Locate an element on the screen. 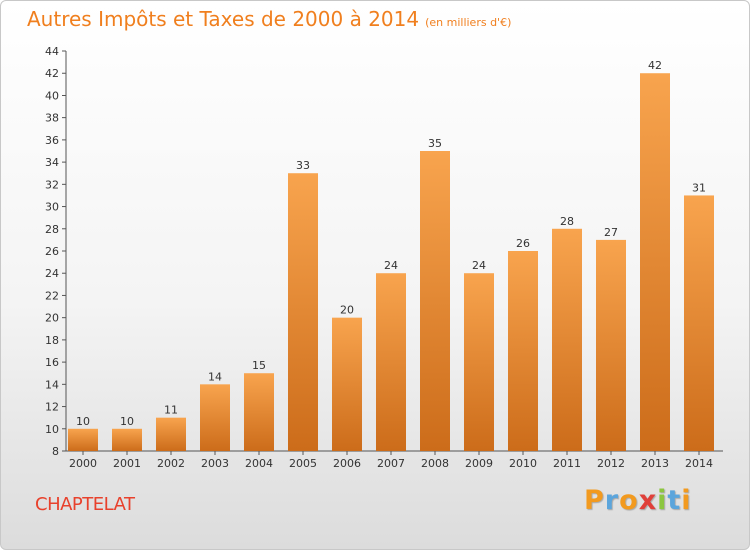 The height and width of the screenshot is (550, 750). bar-value-label: 14 is located at coordinates (215, 376).